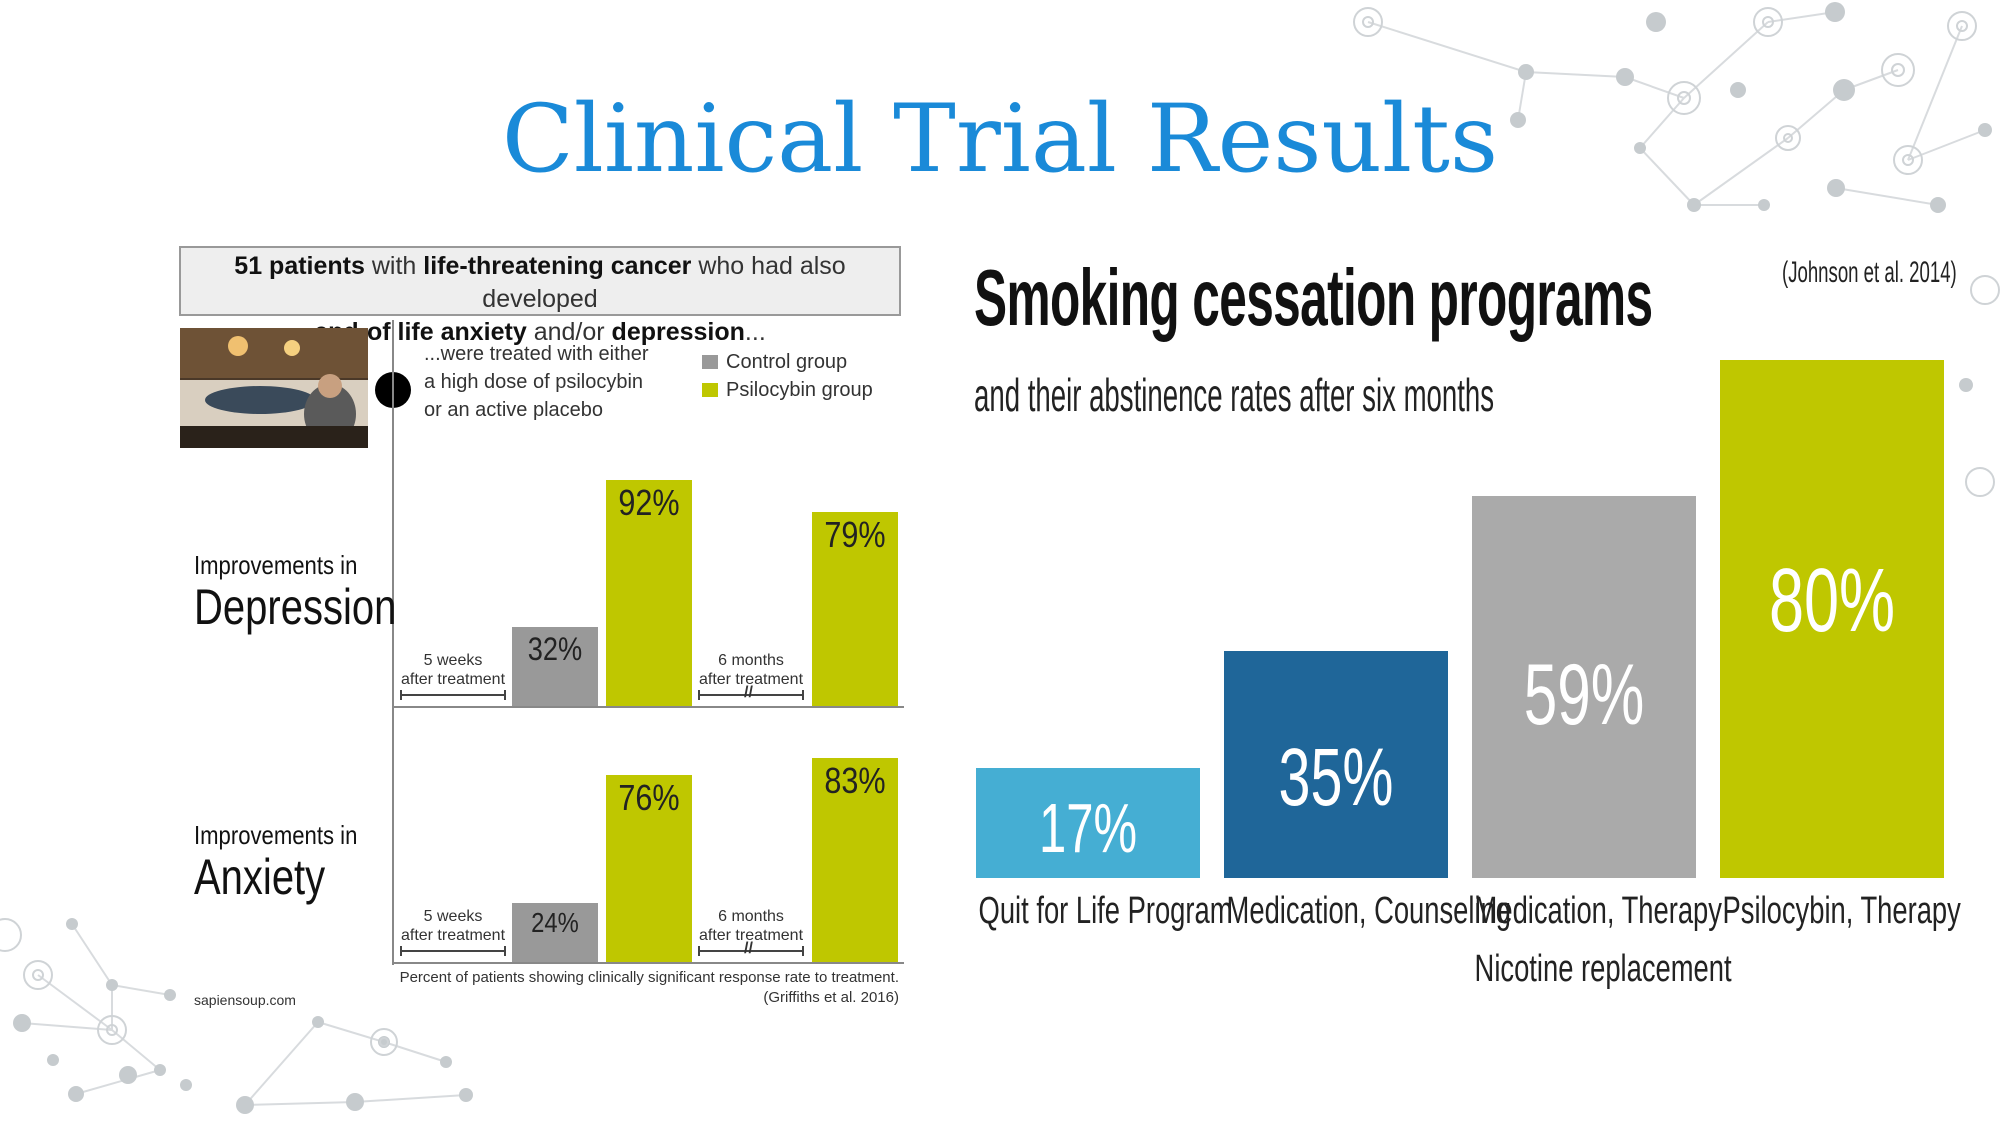 This screenshot has width=2000, height=1125. What do you see at coordinates (1000, 139) in the screenshot?
I see `slide-title: Clinical Trial Results` at bounding box center [1000, 139].